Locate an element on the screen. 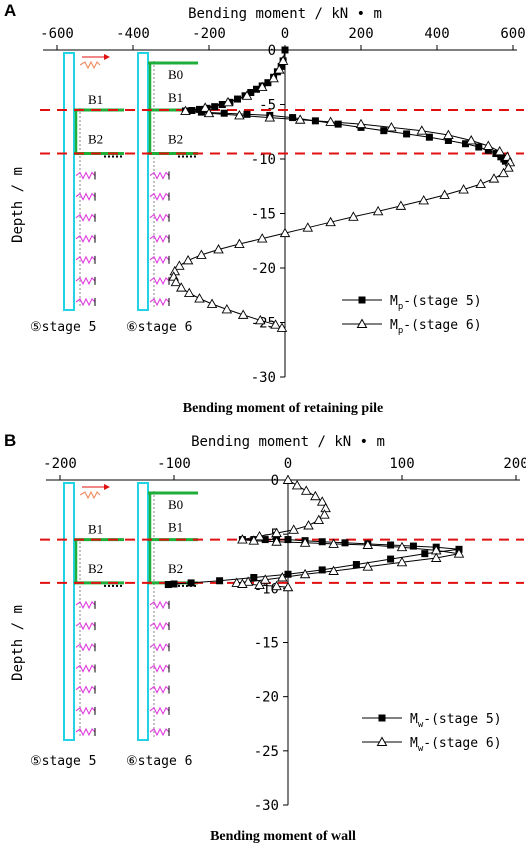  strut-label-b2-stage6: B2 is located at coordinates (175, 568).